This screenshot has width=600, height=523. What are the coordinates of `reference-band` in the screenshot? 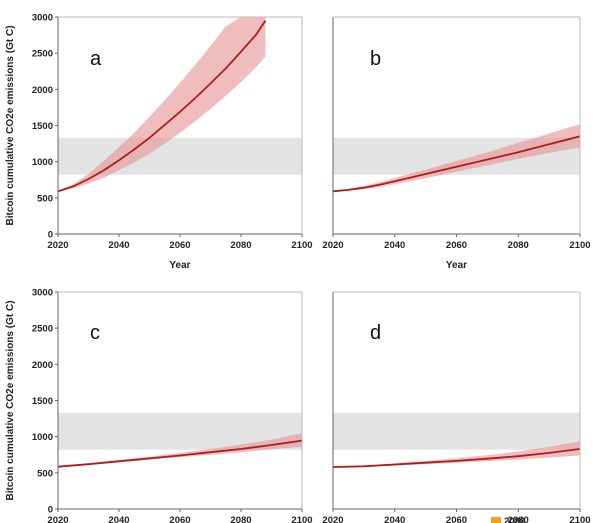 It's located at (456, 431).